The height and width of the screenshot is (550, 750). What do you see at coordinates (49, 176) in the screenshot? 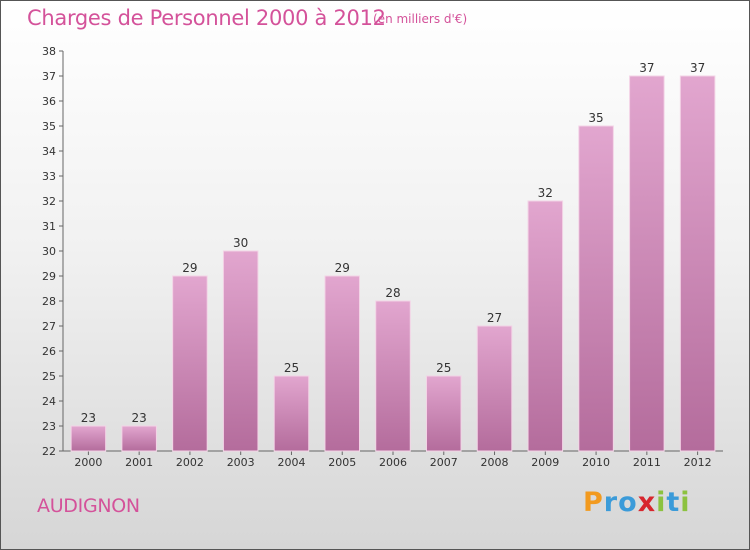
I see `y-tick-label: 33` at bounding box center [49, 176].